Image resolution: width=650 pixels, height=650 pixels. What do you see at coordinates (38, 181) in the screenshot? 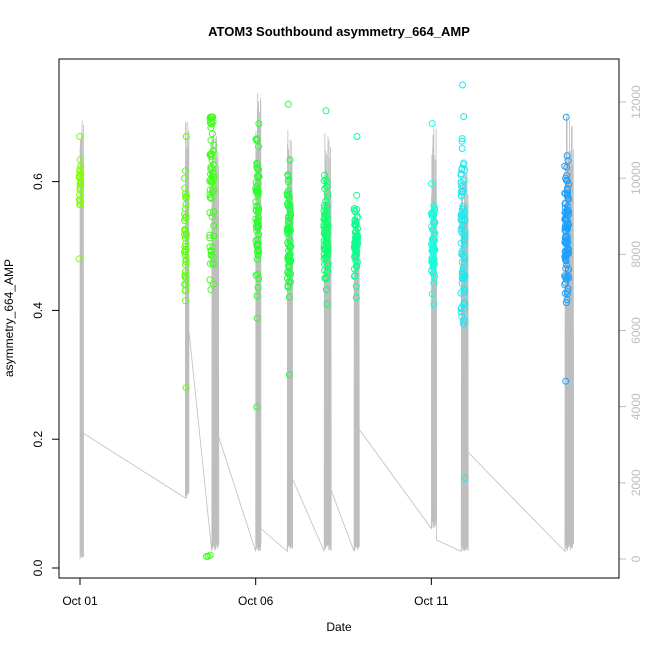
I see `y-tick-label: 0.6` at bounding box center [38, 181].